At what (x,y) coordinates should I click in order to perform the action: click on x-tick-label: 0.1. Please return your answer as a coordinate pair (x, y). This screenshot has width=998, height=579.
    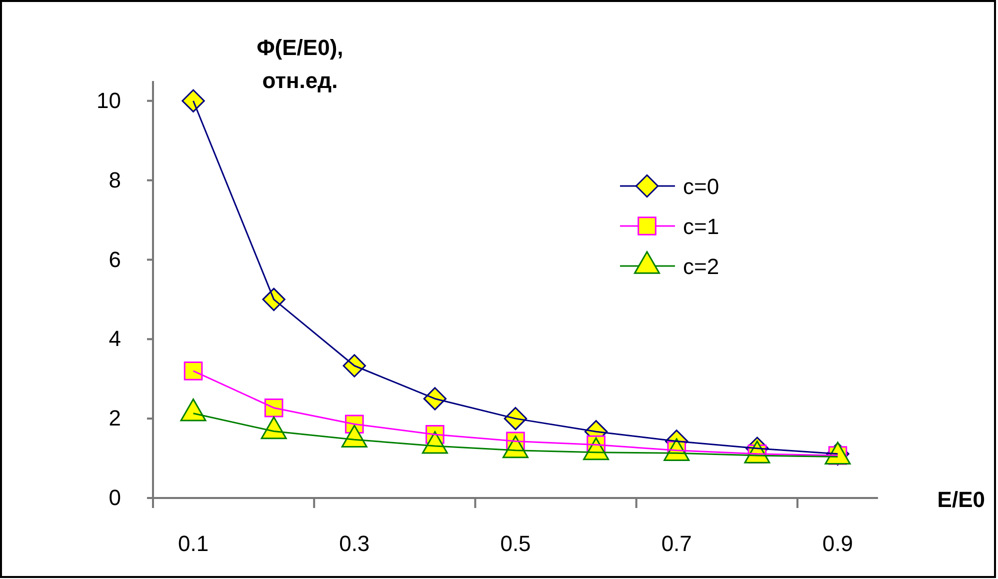
    Looking at the image, I should click on (193, 543).